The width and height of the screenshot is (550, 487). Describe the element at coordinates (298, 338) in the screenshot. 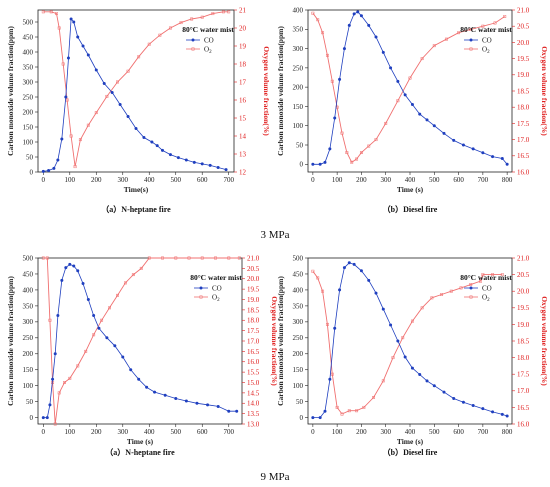

I see `y-tick-label: 250` at that location.